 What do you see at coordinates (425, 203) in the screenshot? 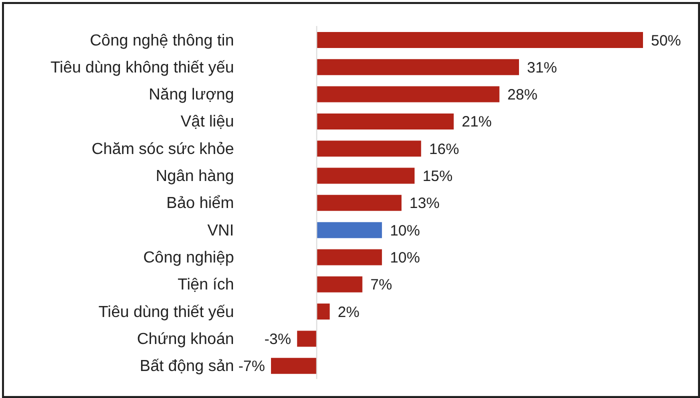
I see `data-label: 13%` at bounding box center [425, 203].